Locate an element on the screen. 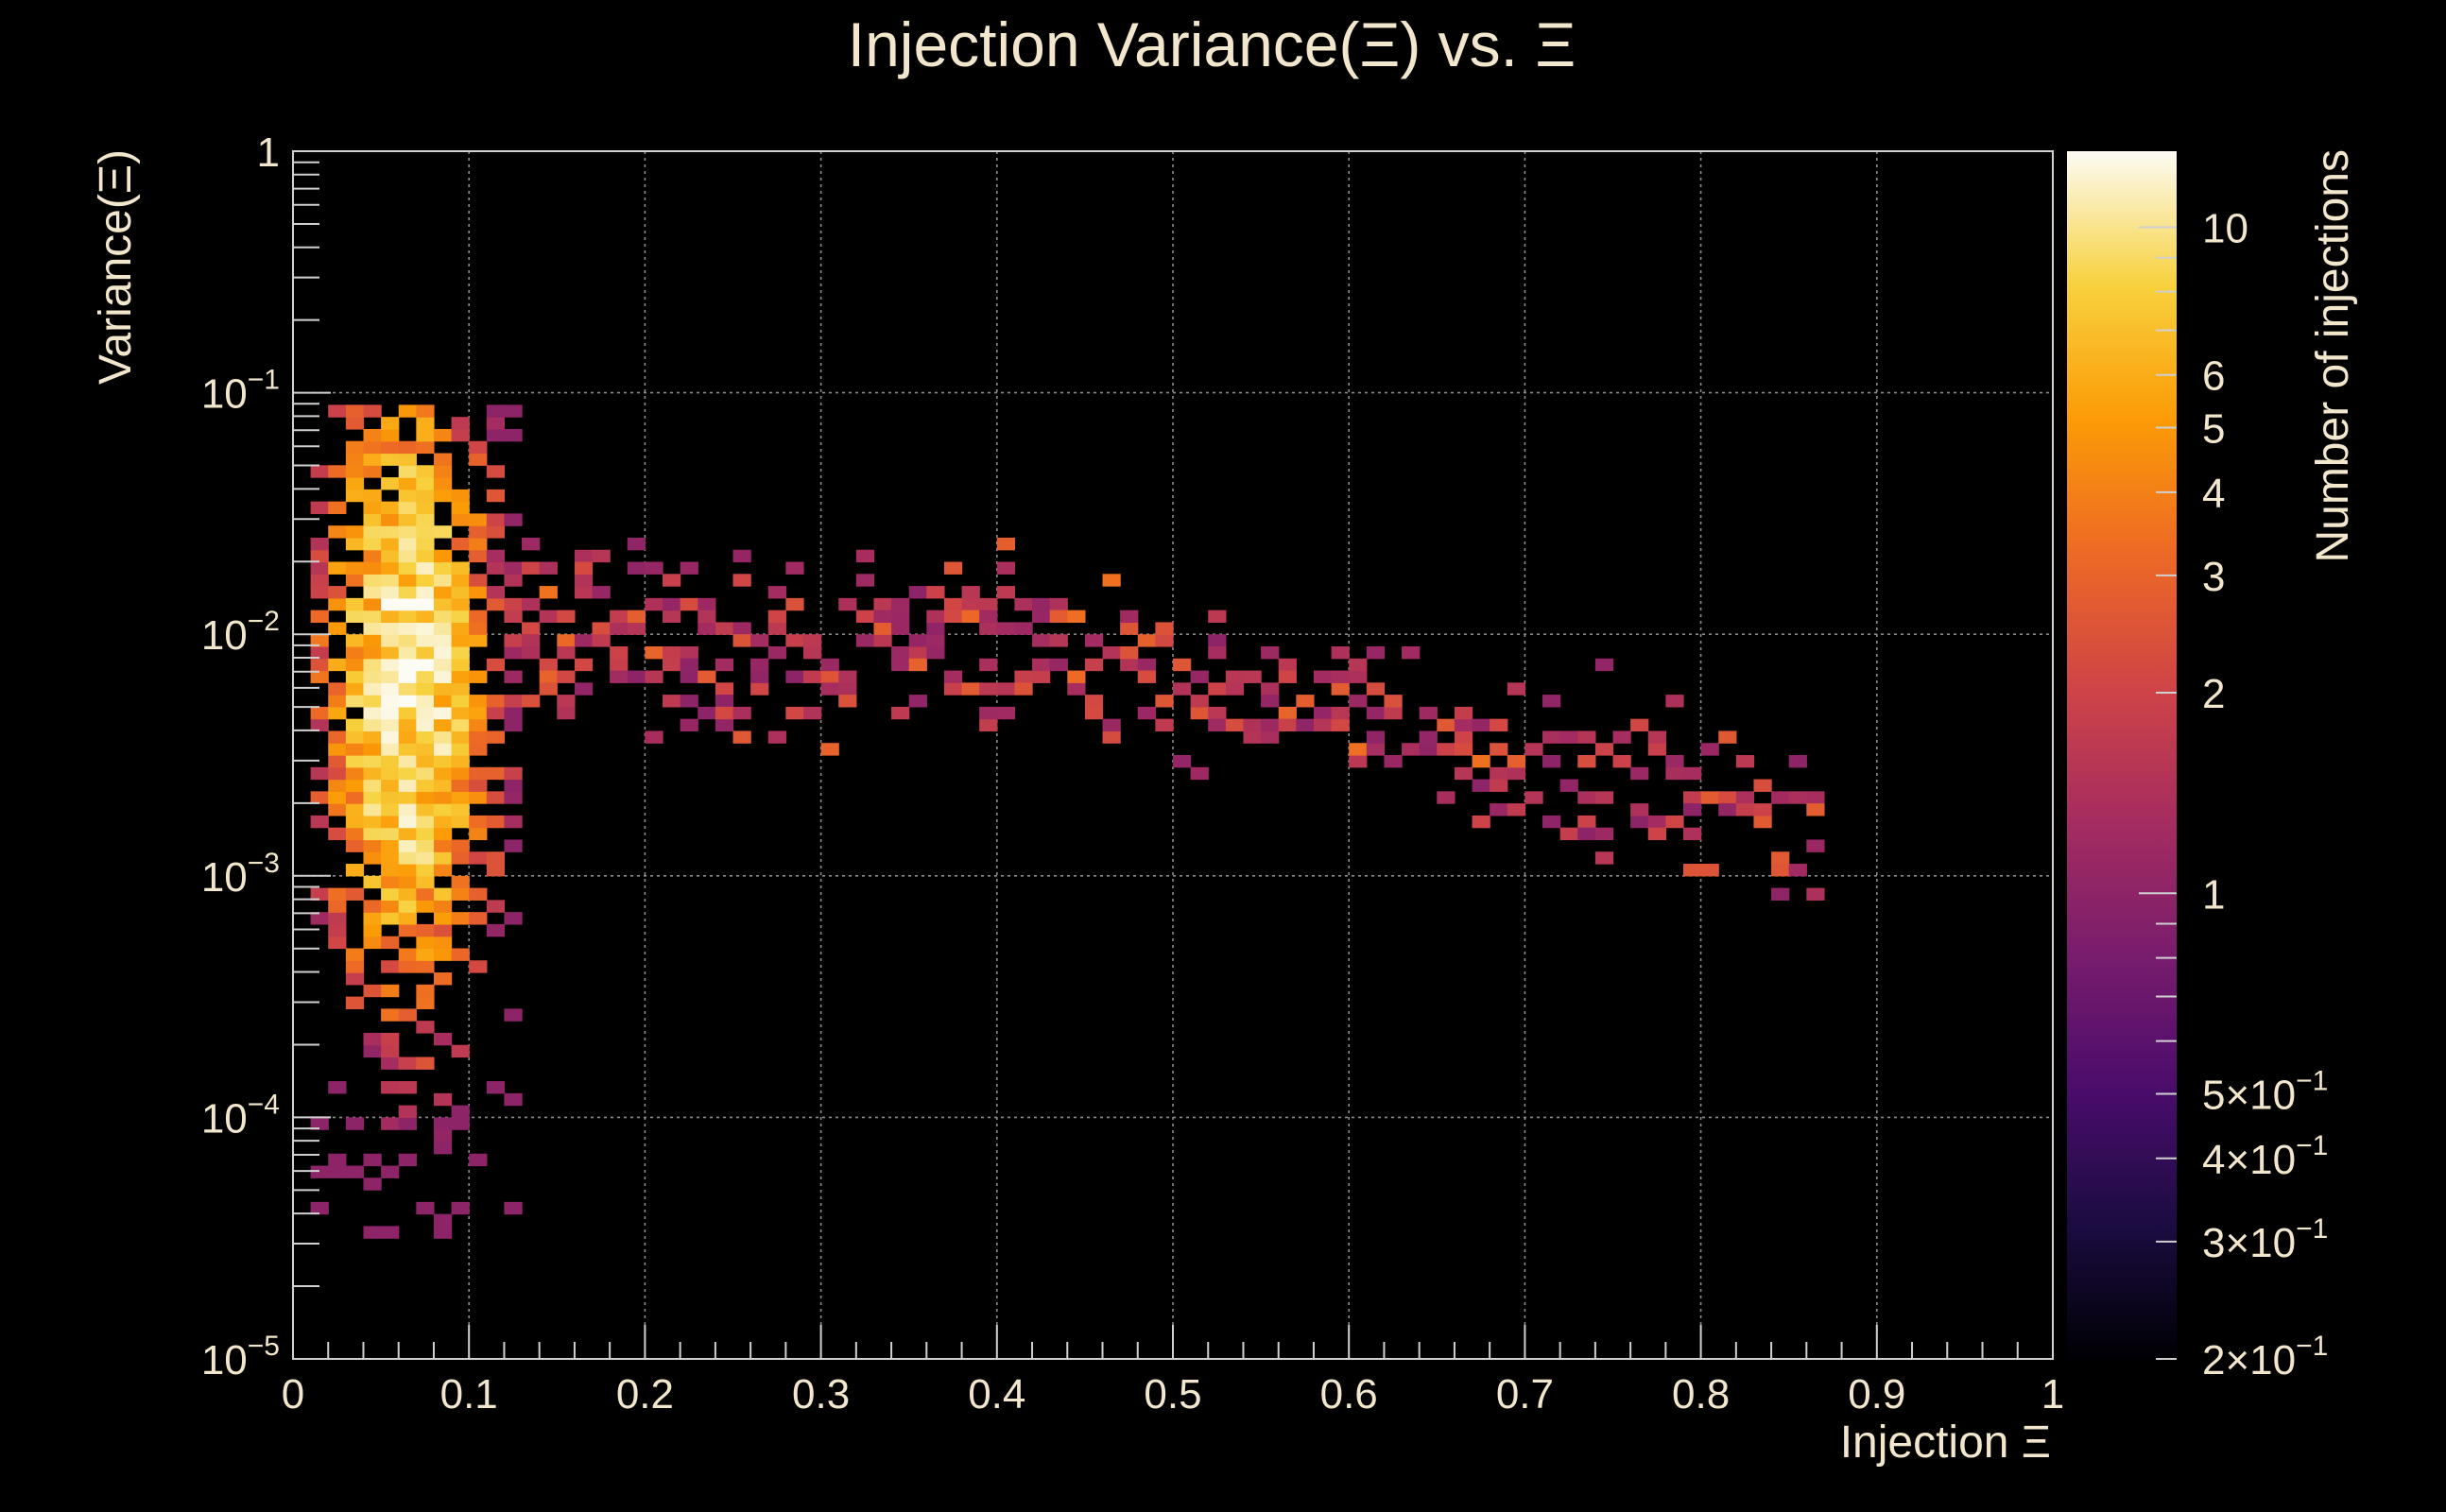 This screenshot has height=1512, width=2446. colorbar-tick-label: 3 is located at coordinates (2213, 577).